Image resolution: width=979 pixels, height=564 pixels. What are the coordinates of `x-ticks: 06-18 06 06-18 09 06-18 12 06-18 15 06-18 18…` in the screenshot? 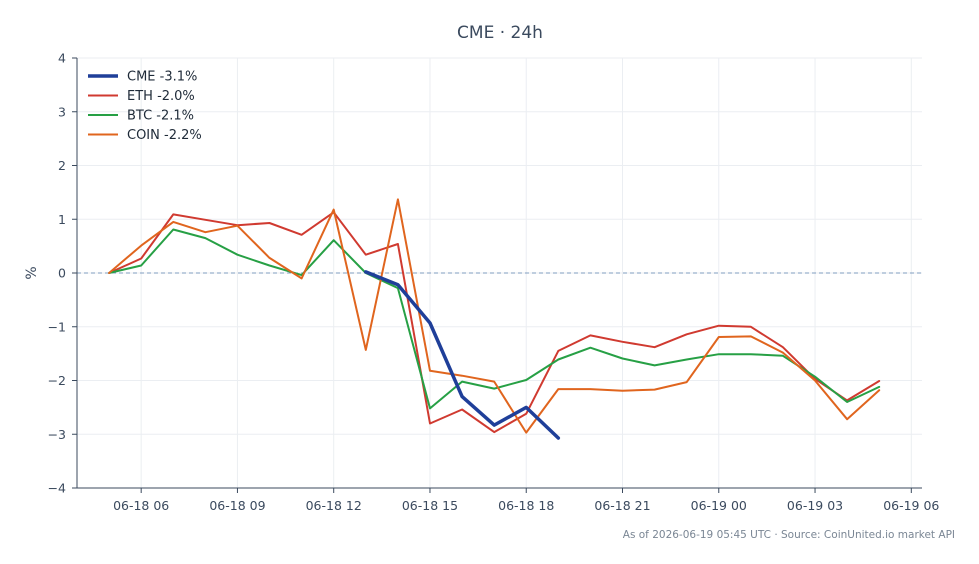 It's located at (526, 500).